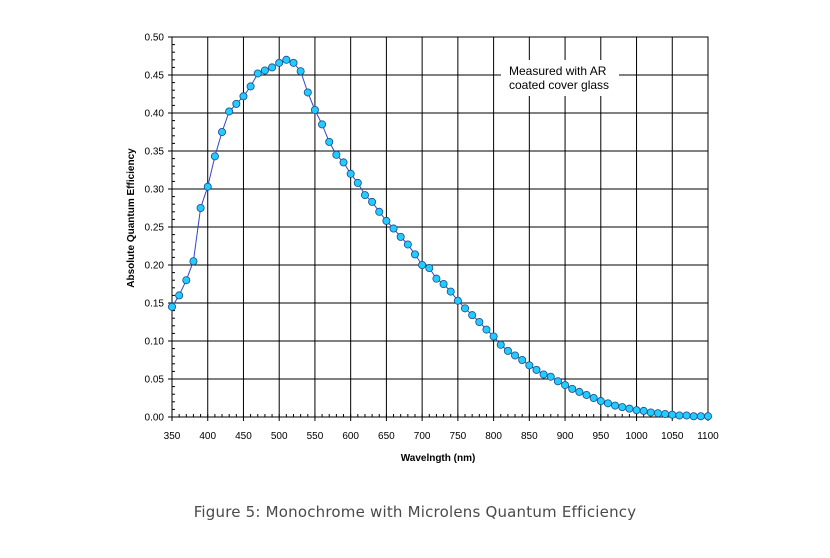  What do you see at coordinates (672, 436) in the screenshot?
I see `x-tick-label: 1050` at bounding box center [672, 436].